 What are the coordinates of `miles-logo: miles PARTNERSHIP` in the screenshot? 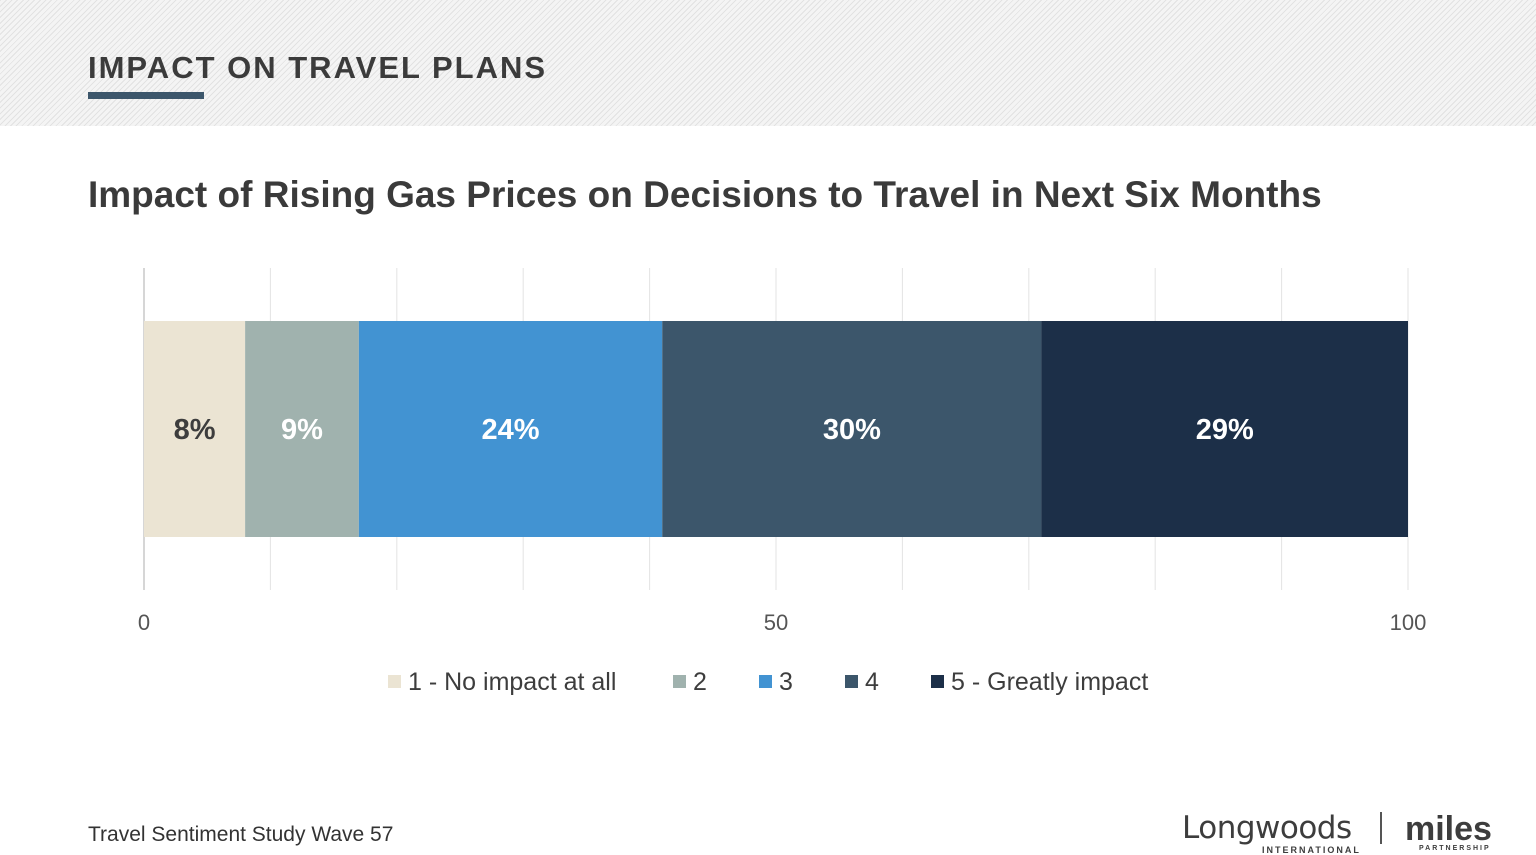 It's located at (1448, 831).